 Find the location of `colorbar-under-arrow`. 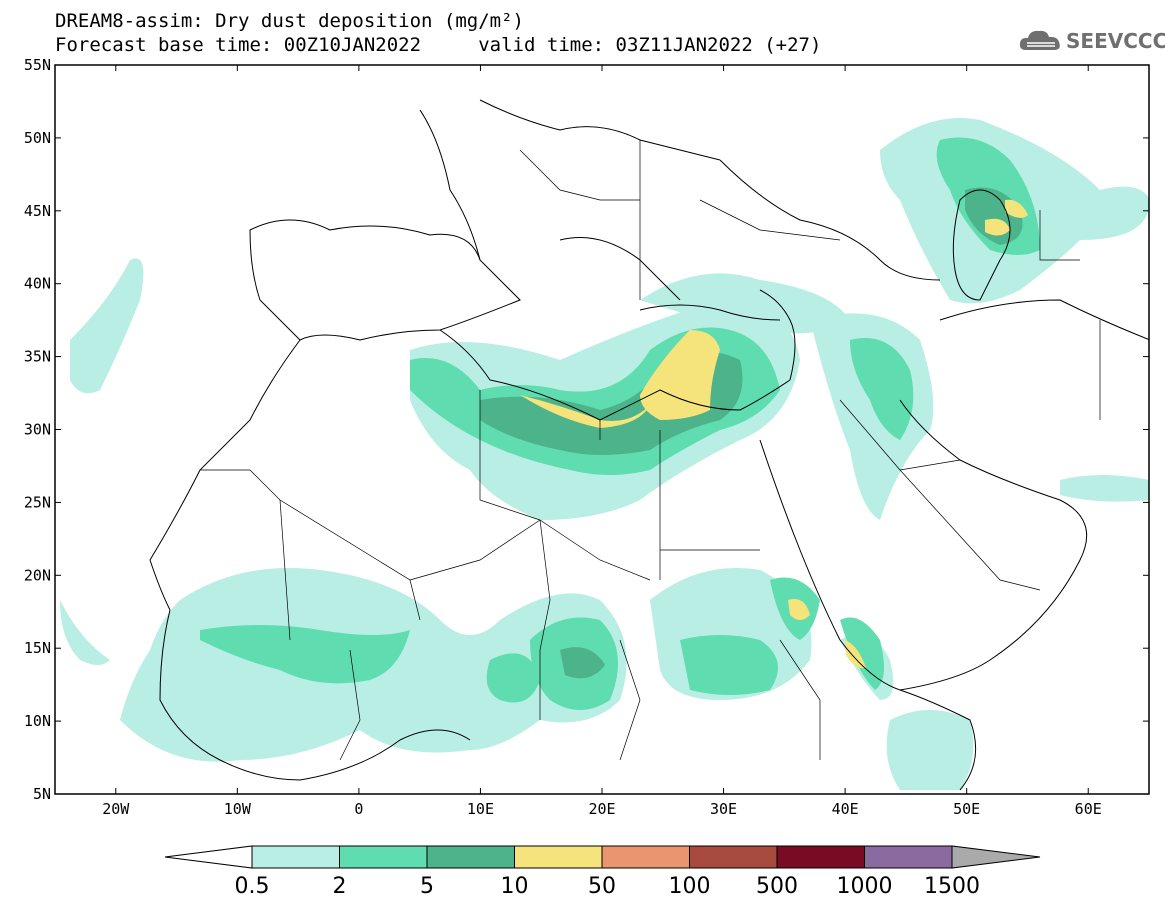

colorbar-under-arrow is located at coordinates (208, 857).